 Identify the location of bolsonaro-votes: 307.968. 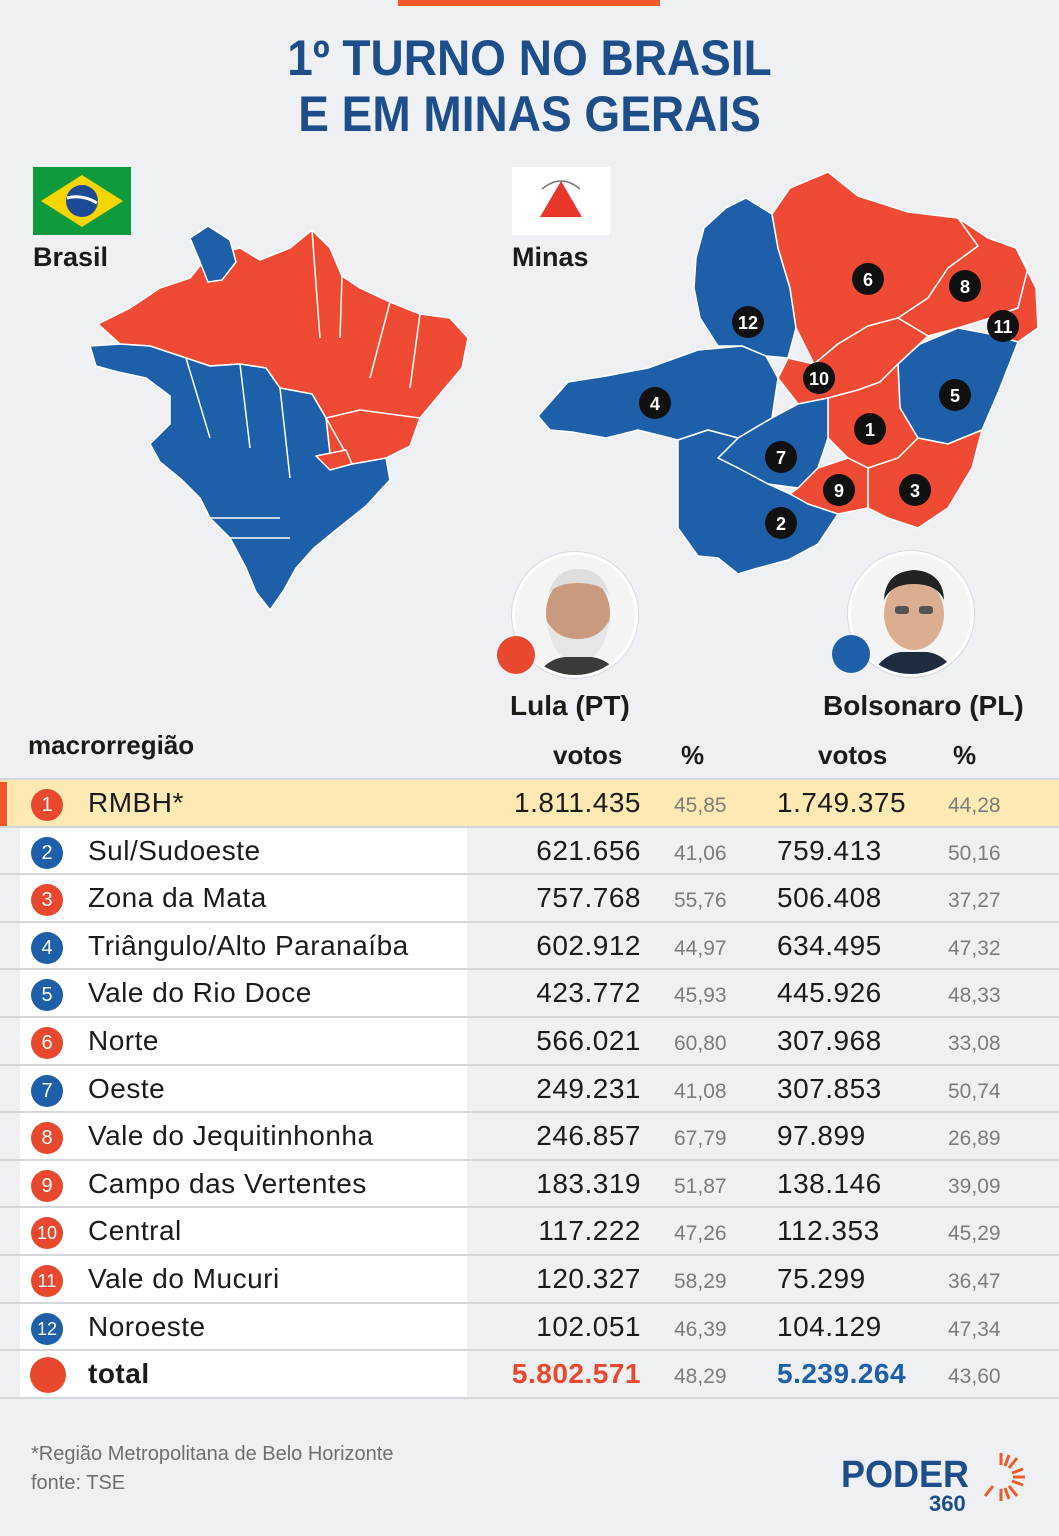
(829, 1040).